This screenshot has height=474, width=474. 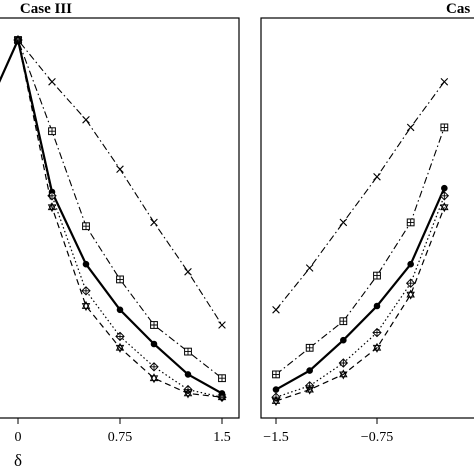 I want to click on x-tick-label: −0.75, so click(x=377, y=437).